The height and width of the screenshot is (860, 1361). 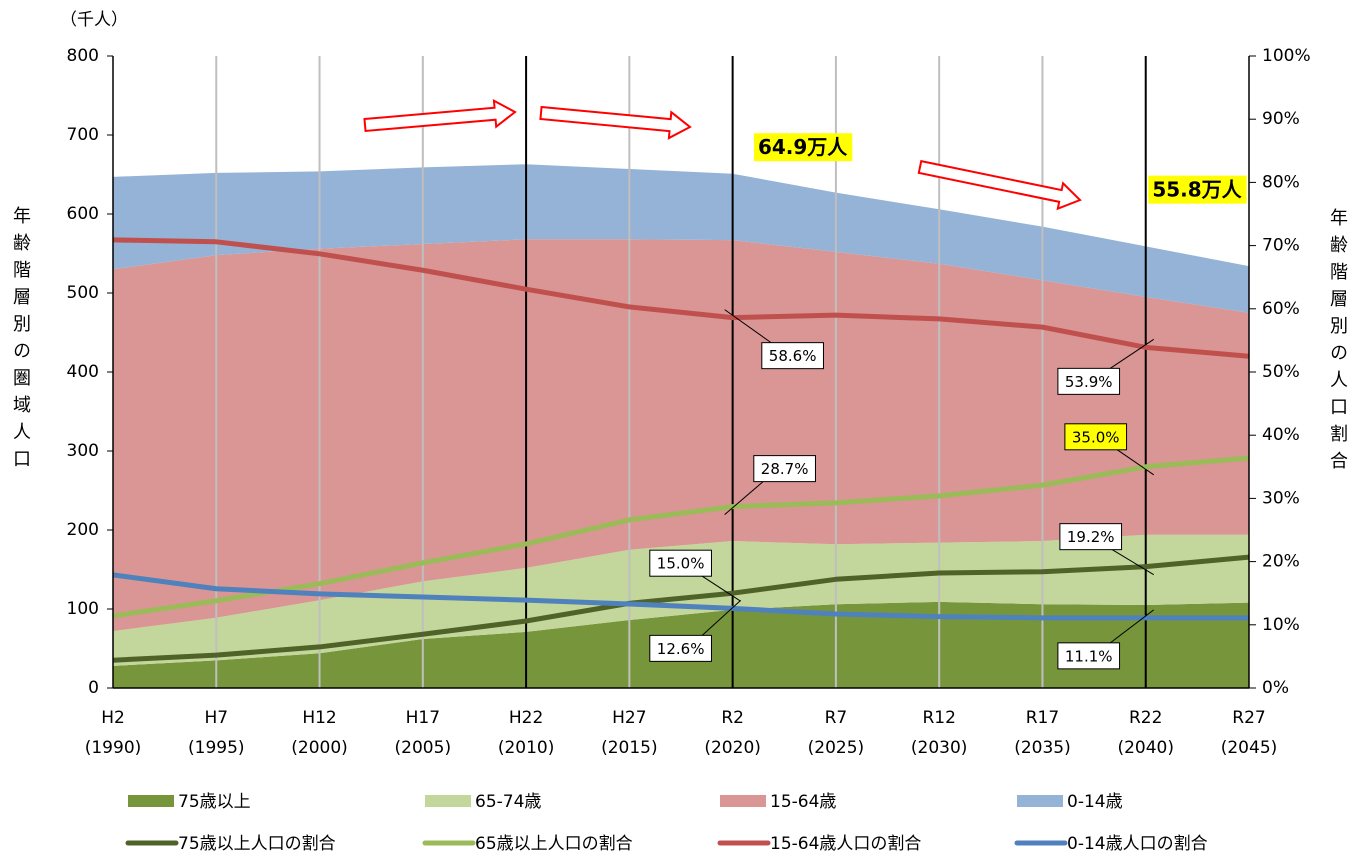 I want to click on data-label: 35.0%, so click(x=1109, y=449).